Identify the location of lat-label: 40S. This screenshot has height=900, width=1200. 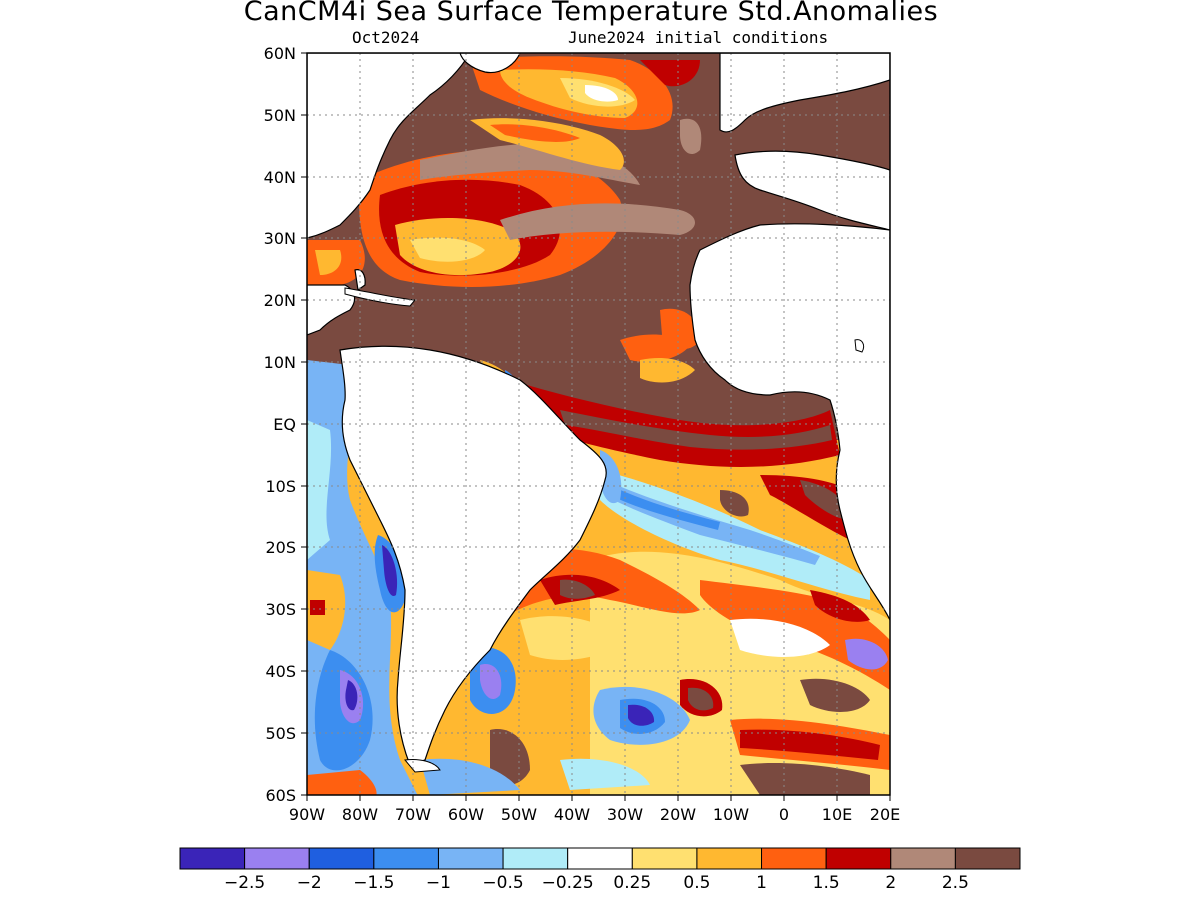
(280, 671).